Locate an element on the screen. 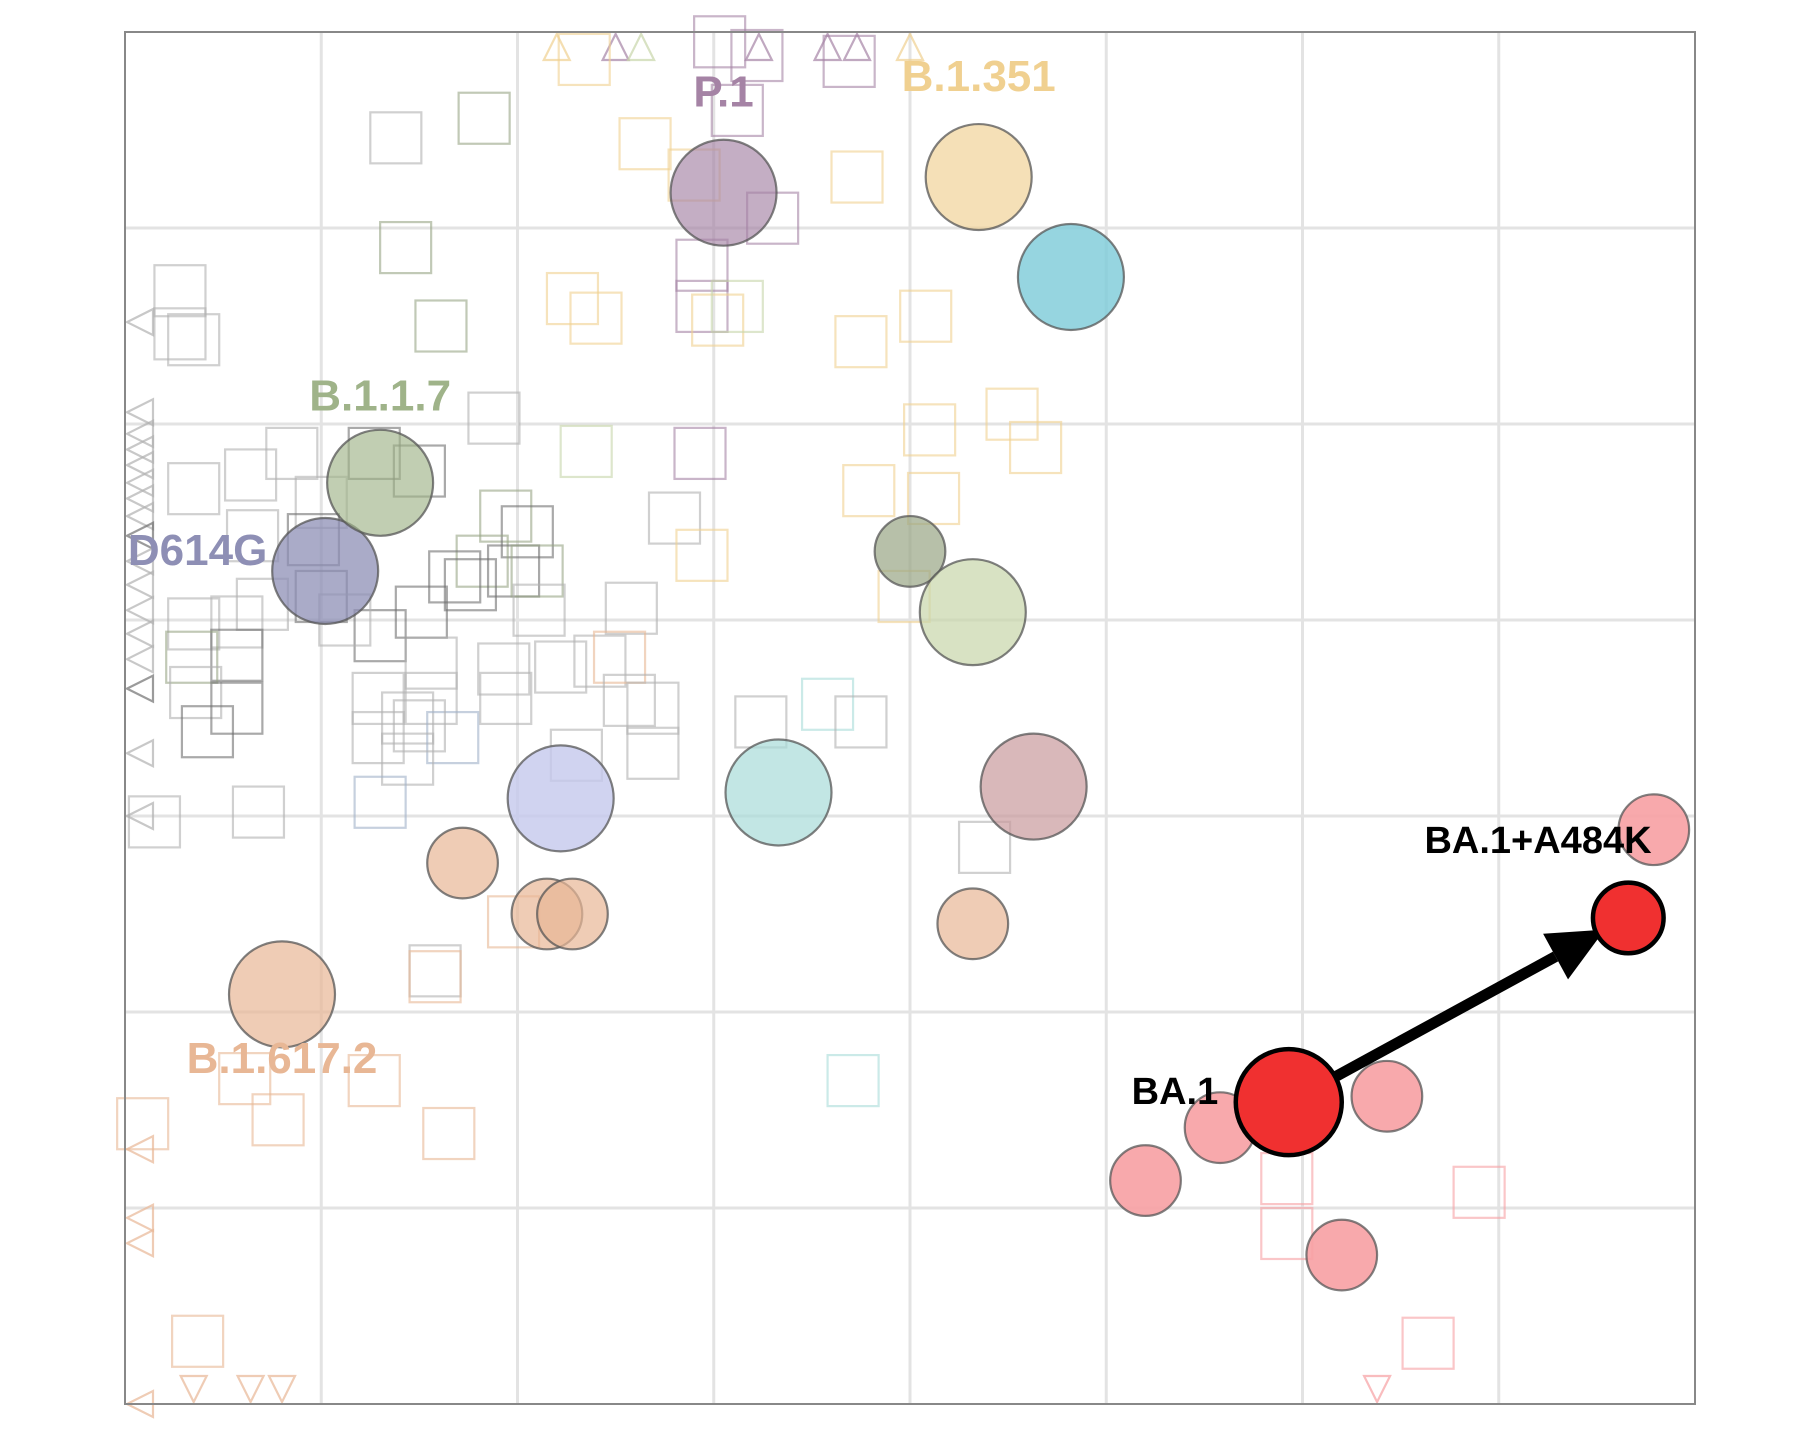  focus-labels: BA.1 BA.1+A484K is located at coordinates (1392, 966).